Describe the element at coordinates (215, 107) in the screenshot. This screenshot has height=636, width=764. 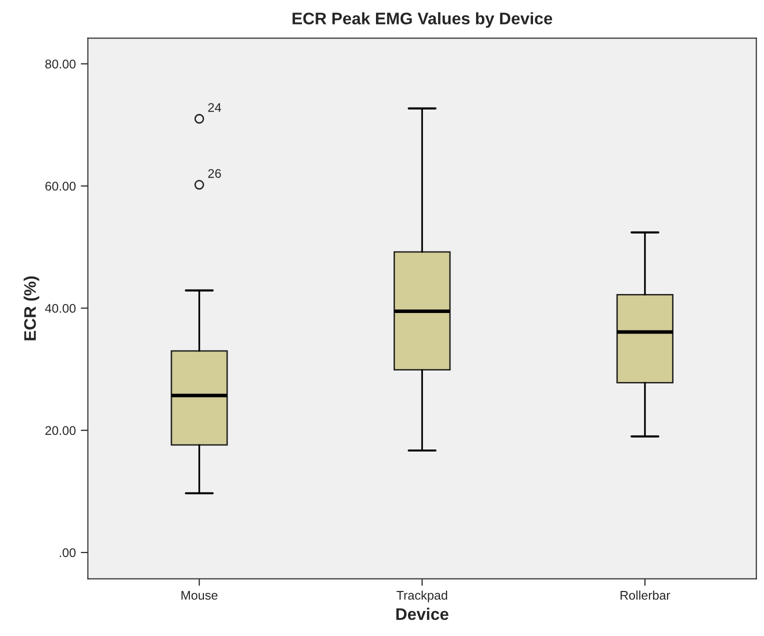
I see `annotation: 24` at that location.